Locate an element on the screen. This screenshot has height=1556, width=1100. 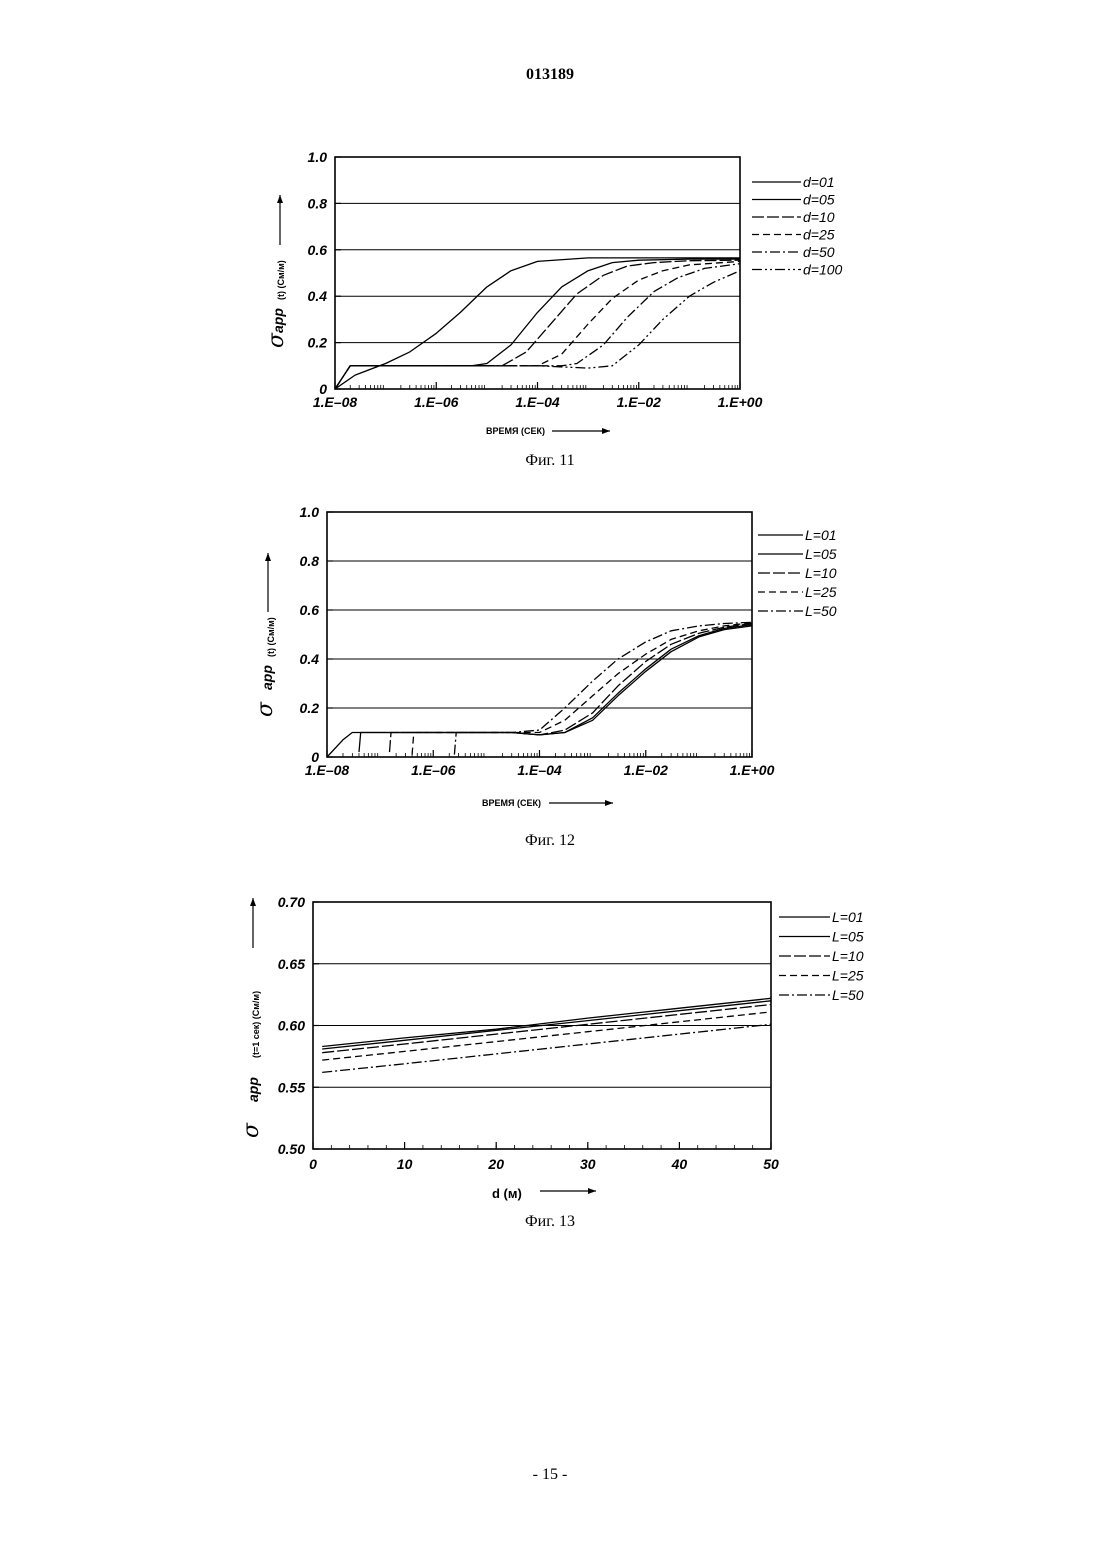
legend-label: d=05 is located at coordinates (819, 200).